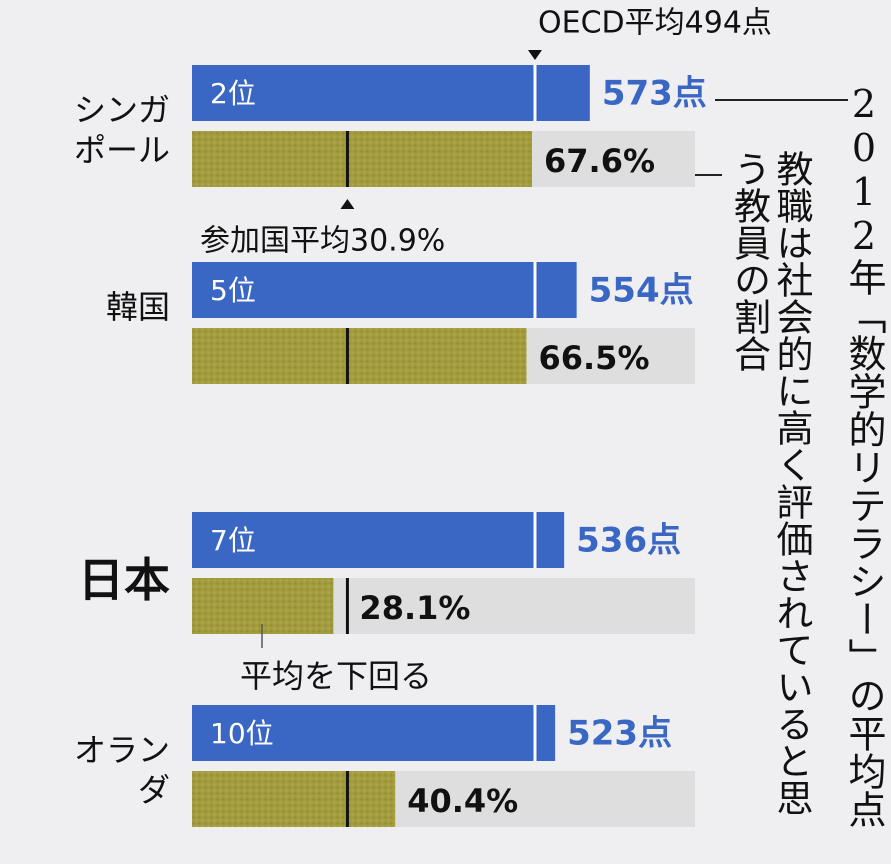 This screenshot has height=864, width=891. I want to click on value-label: 67.6%, so click(599, 161).